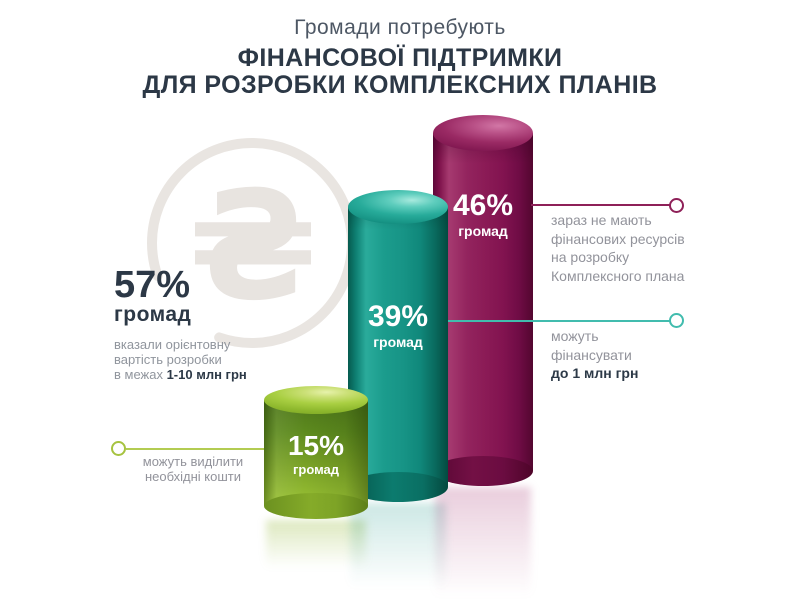 The width and height of the screenshot is (800, 602). I want to click on stat-57-desc-line3-normal: в межах, so click(140, 374).